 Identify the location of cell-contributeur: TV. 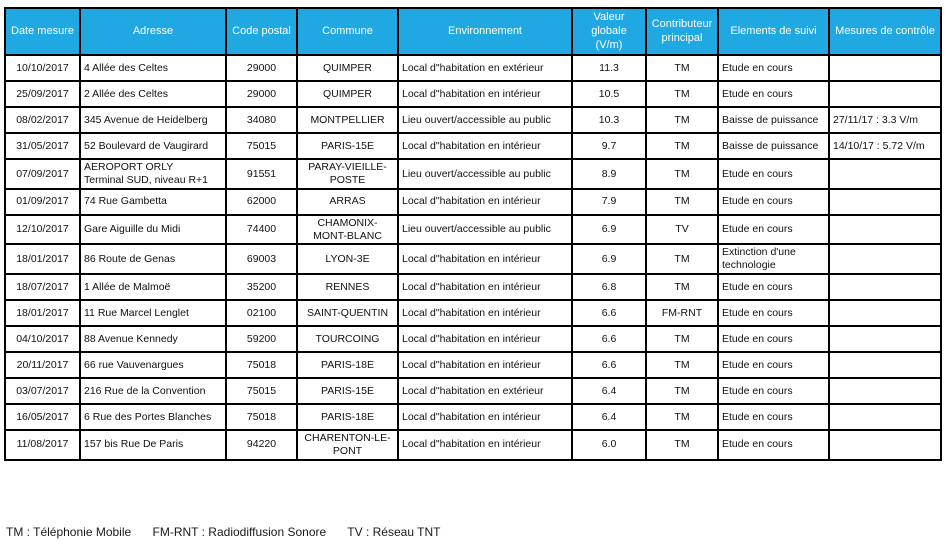
(682, 229).